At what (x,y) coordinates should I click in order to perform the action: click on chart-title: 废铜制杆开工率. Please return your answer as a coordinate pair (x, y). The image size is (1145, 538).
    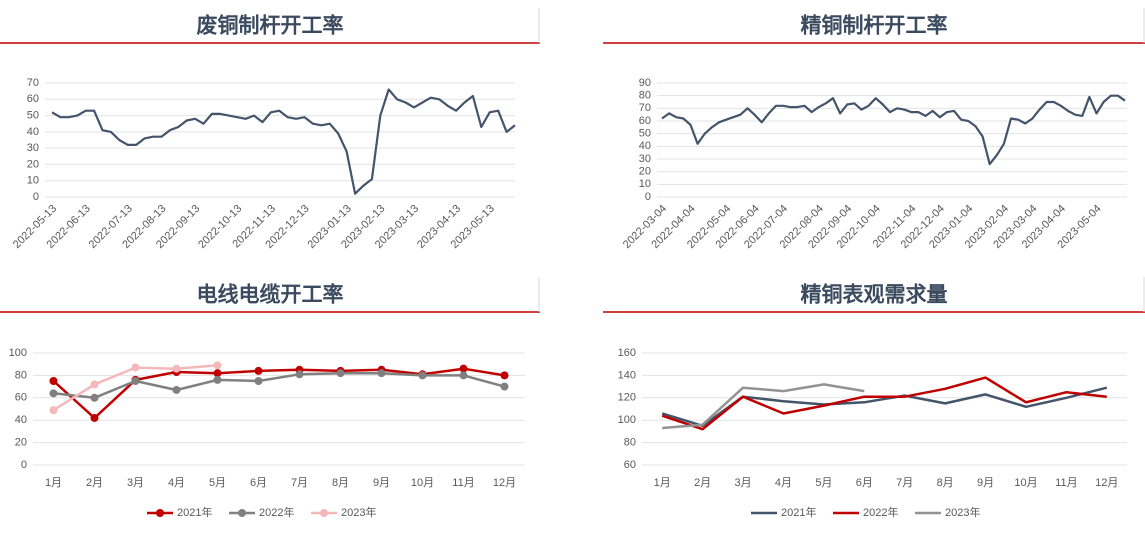
    Looking at the image, I should click on (270, 26).